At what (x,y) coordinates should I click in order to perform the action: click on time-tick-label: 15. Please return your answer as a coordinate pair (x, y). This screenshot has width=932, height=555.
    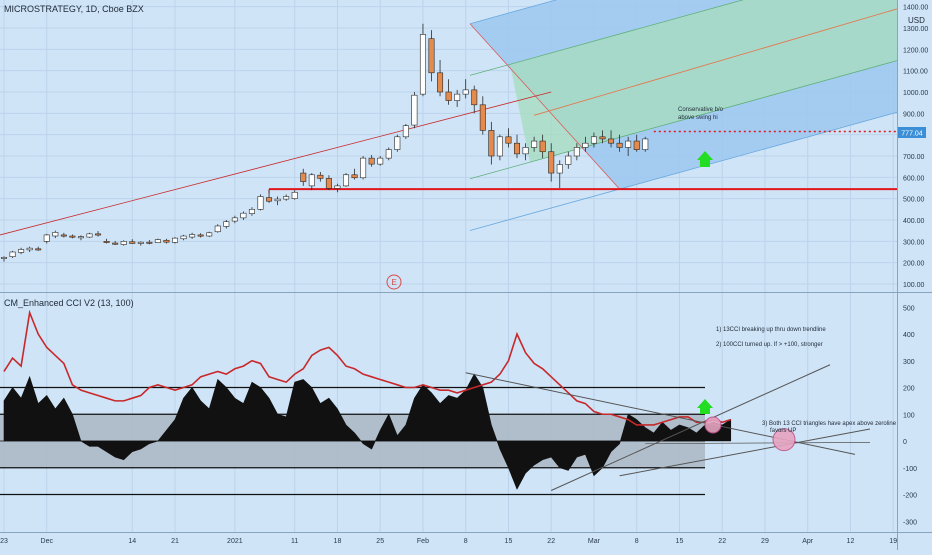
    Looking at the image, I should click on (509, 541).